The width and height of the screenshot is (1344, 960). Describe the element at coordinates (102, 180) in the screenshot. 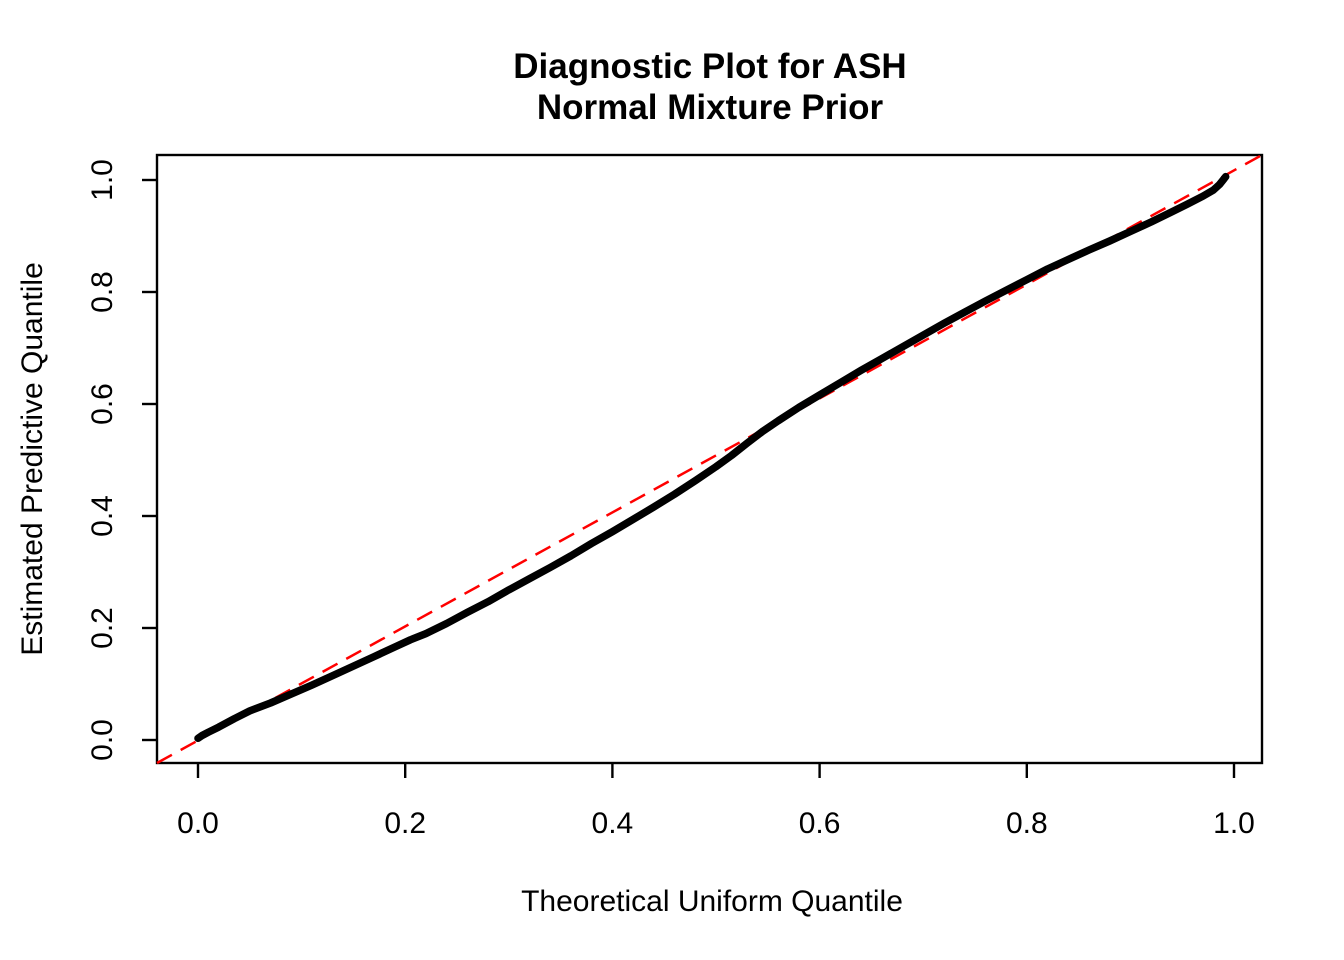

I see `y-tick-label: 1.0` at that location.